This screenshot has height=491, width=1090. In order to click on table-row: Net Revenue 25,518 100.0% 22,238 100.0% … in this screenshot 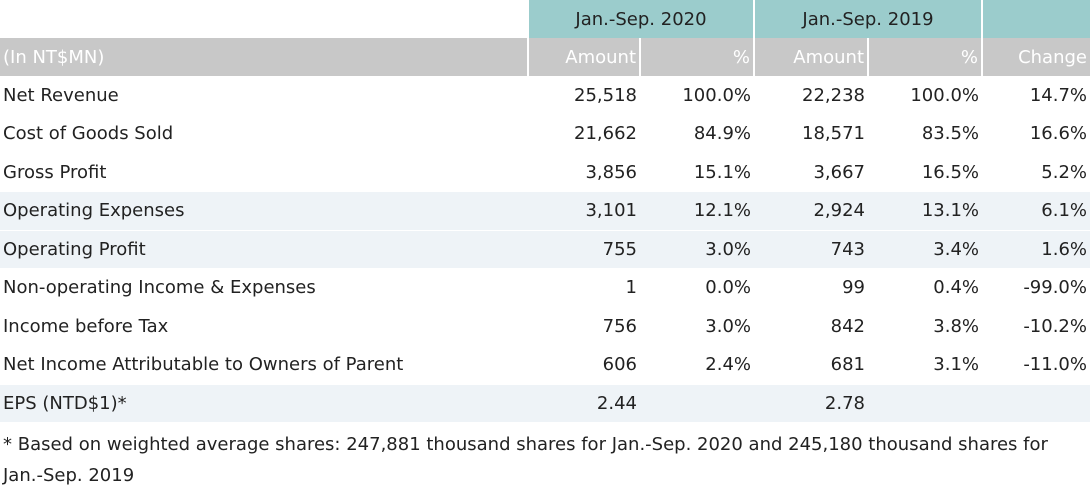, I will do `click(545, 95)`.